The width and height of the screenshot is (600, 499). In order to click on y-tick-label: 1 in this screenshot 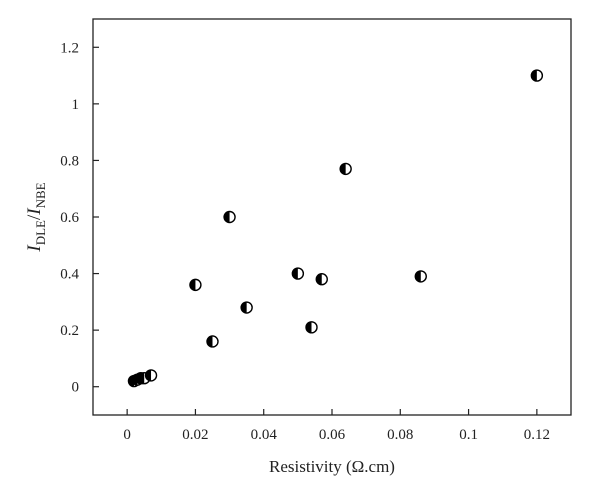, I will do `click(76, 105)`.